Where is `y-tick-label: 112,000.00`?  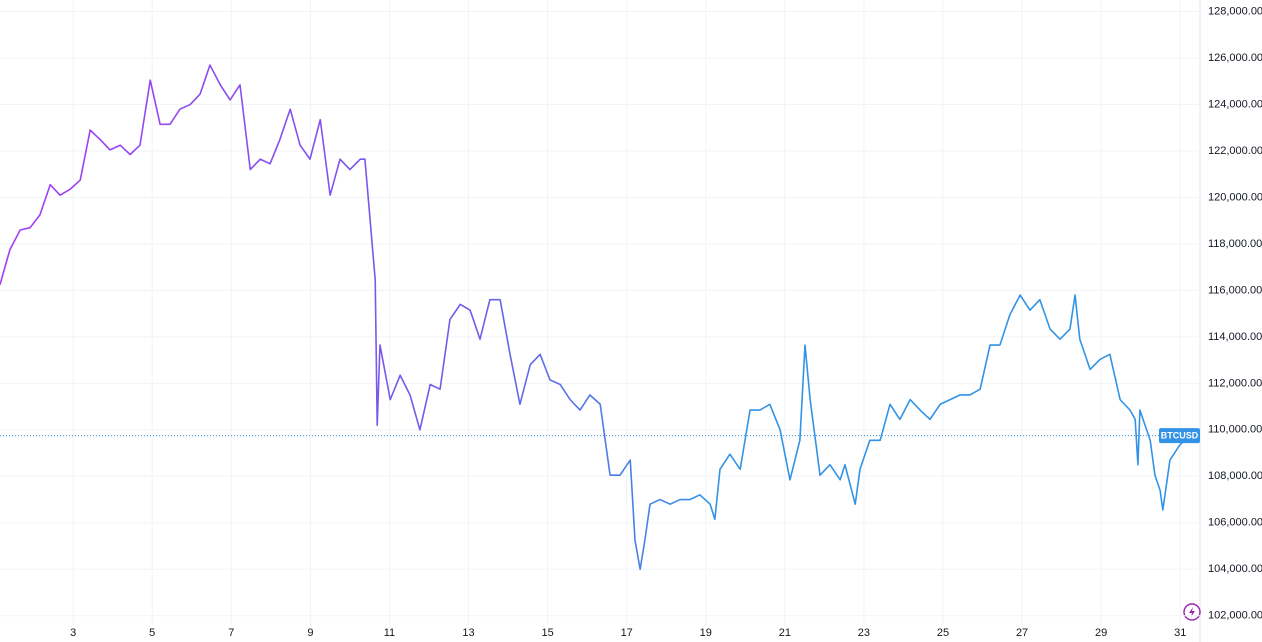 y-tick-label: 112,000.00 is located at coordinates (1235, 383).